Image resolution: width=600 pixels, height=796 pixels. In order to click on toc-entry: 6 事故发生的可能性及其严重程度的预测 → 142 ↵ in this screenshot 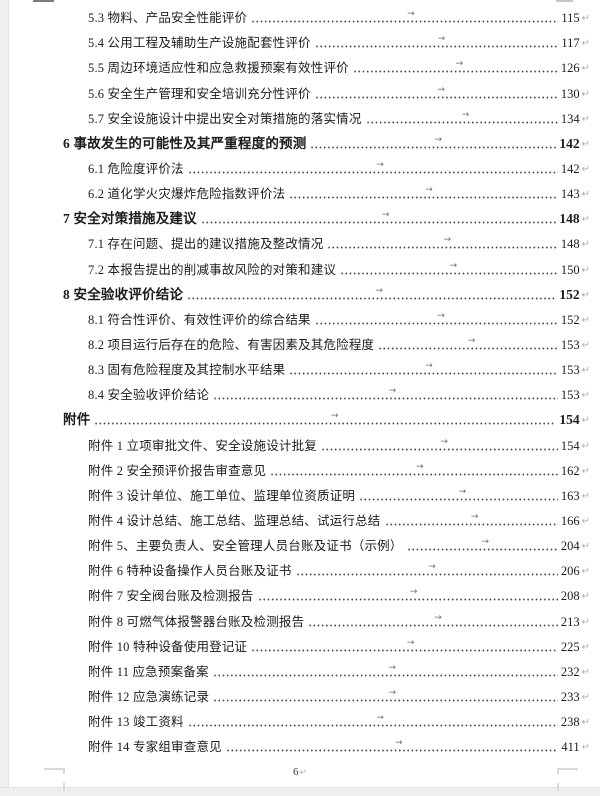, I will do `click(326, 141)`.